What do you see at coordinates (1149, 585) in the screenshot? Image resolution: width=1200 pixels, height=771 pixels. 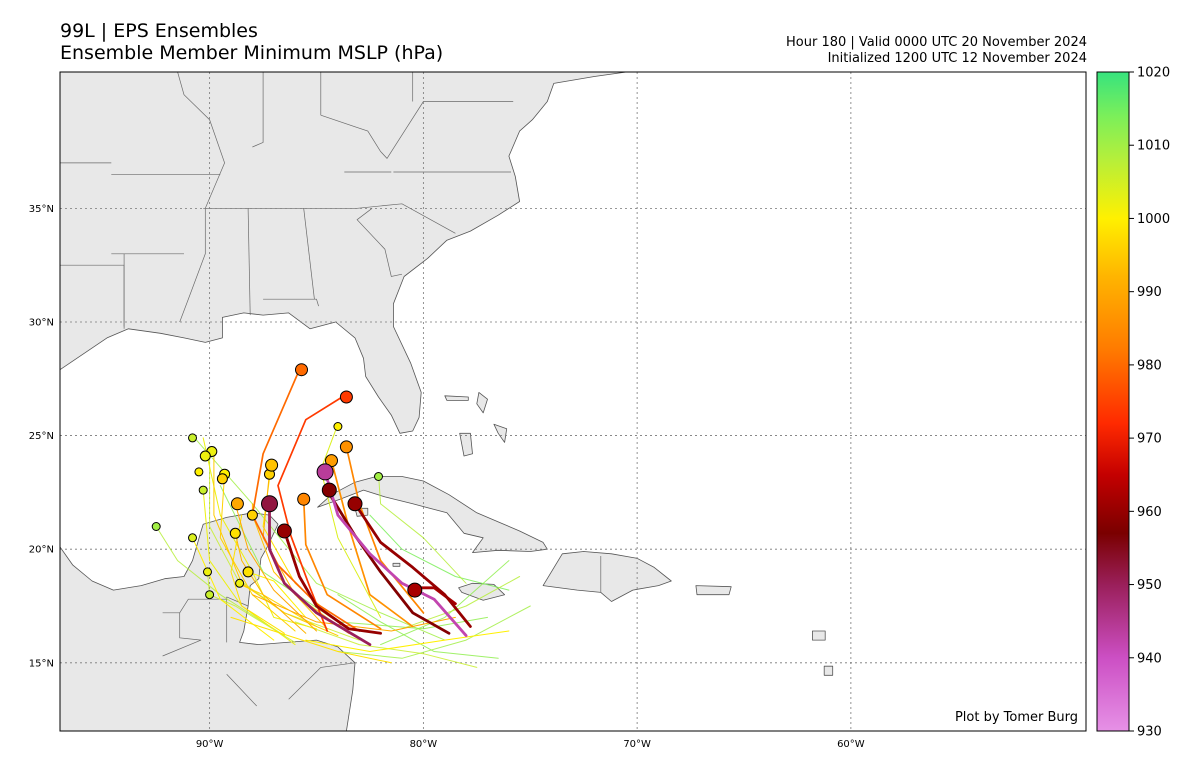 I see `colorbar-tick-label: 950` at bounding box center [1149, 585].